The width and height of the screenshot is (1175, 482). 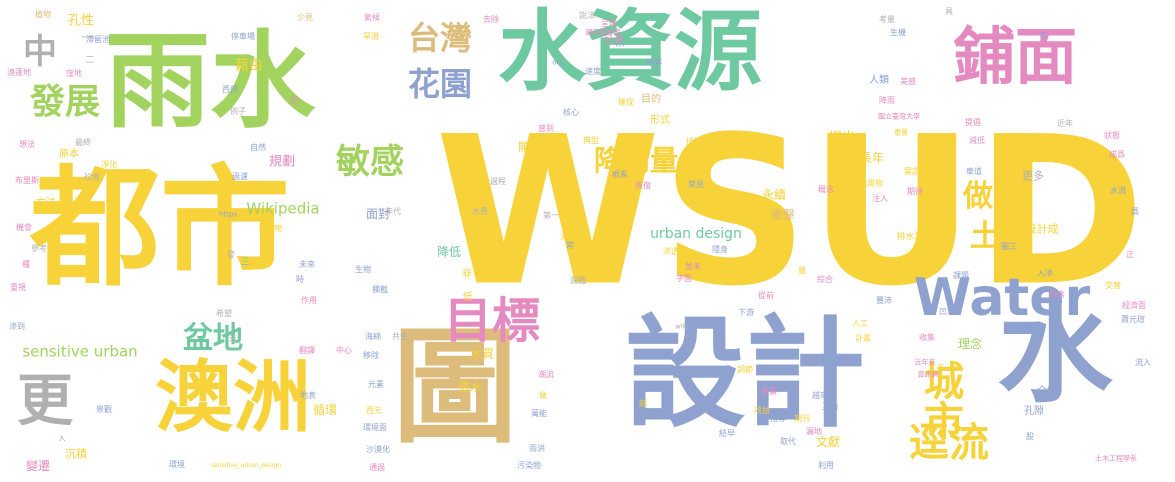 What do you see at coordinates (814, 431) in the screenshot?
I see `word-120: 漏地` at bounding box center [814, 431].